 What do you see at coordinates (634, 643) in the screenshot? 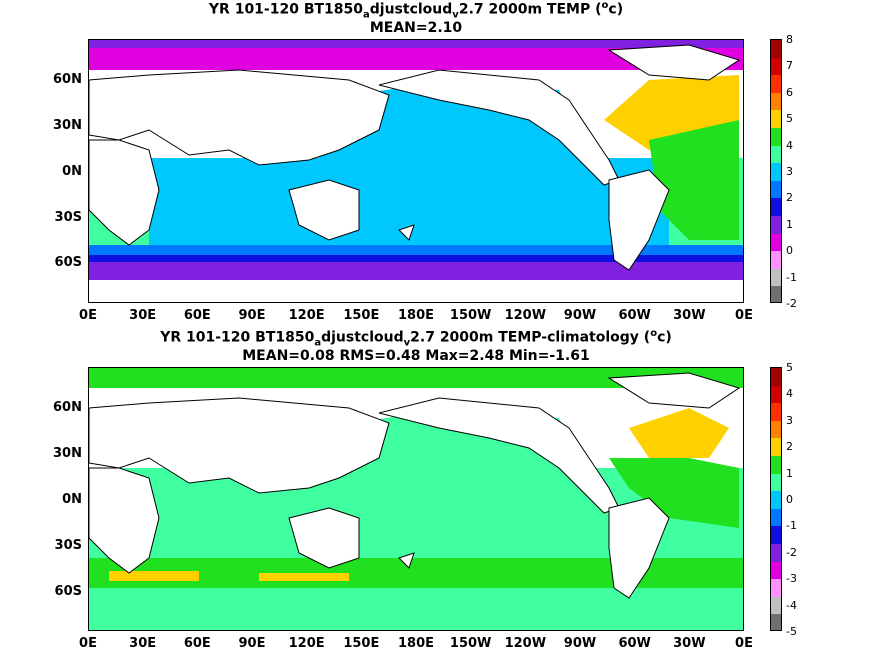
I see `p2-xtick-10: 60W` at bounding box center [634, 643].